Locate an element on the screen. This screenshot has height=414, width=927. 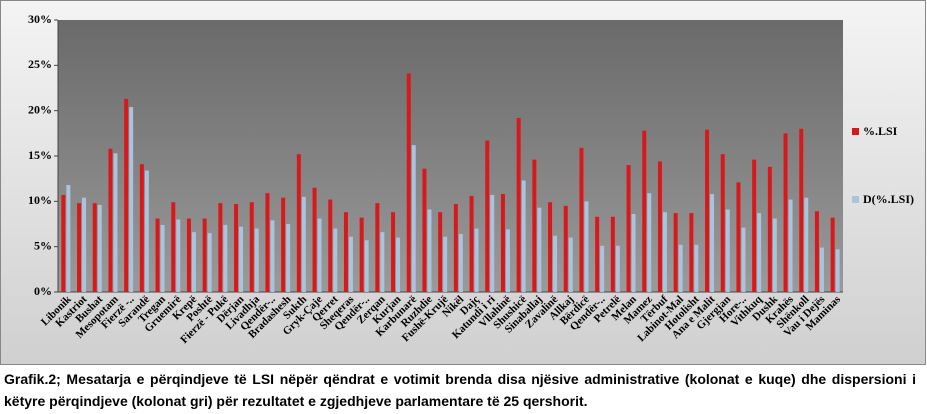
y-tick-label: 30% is located at coordinates (40, 19).